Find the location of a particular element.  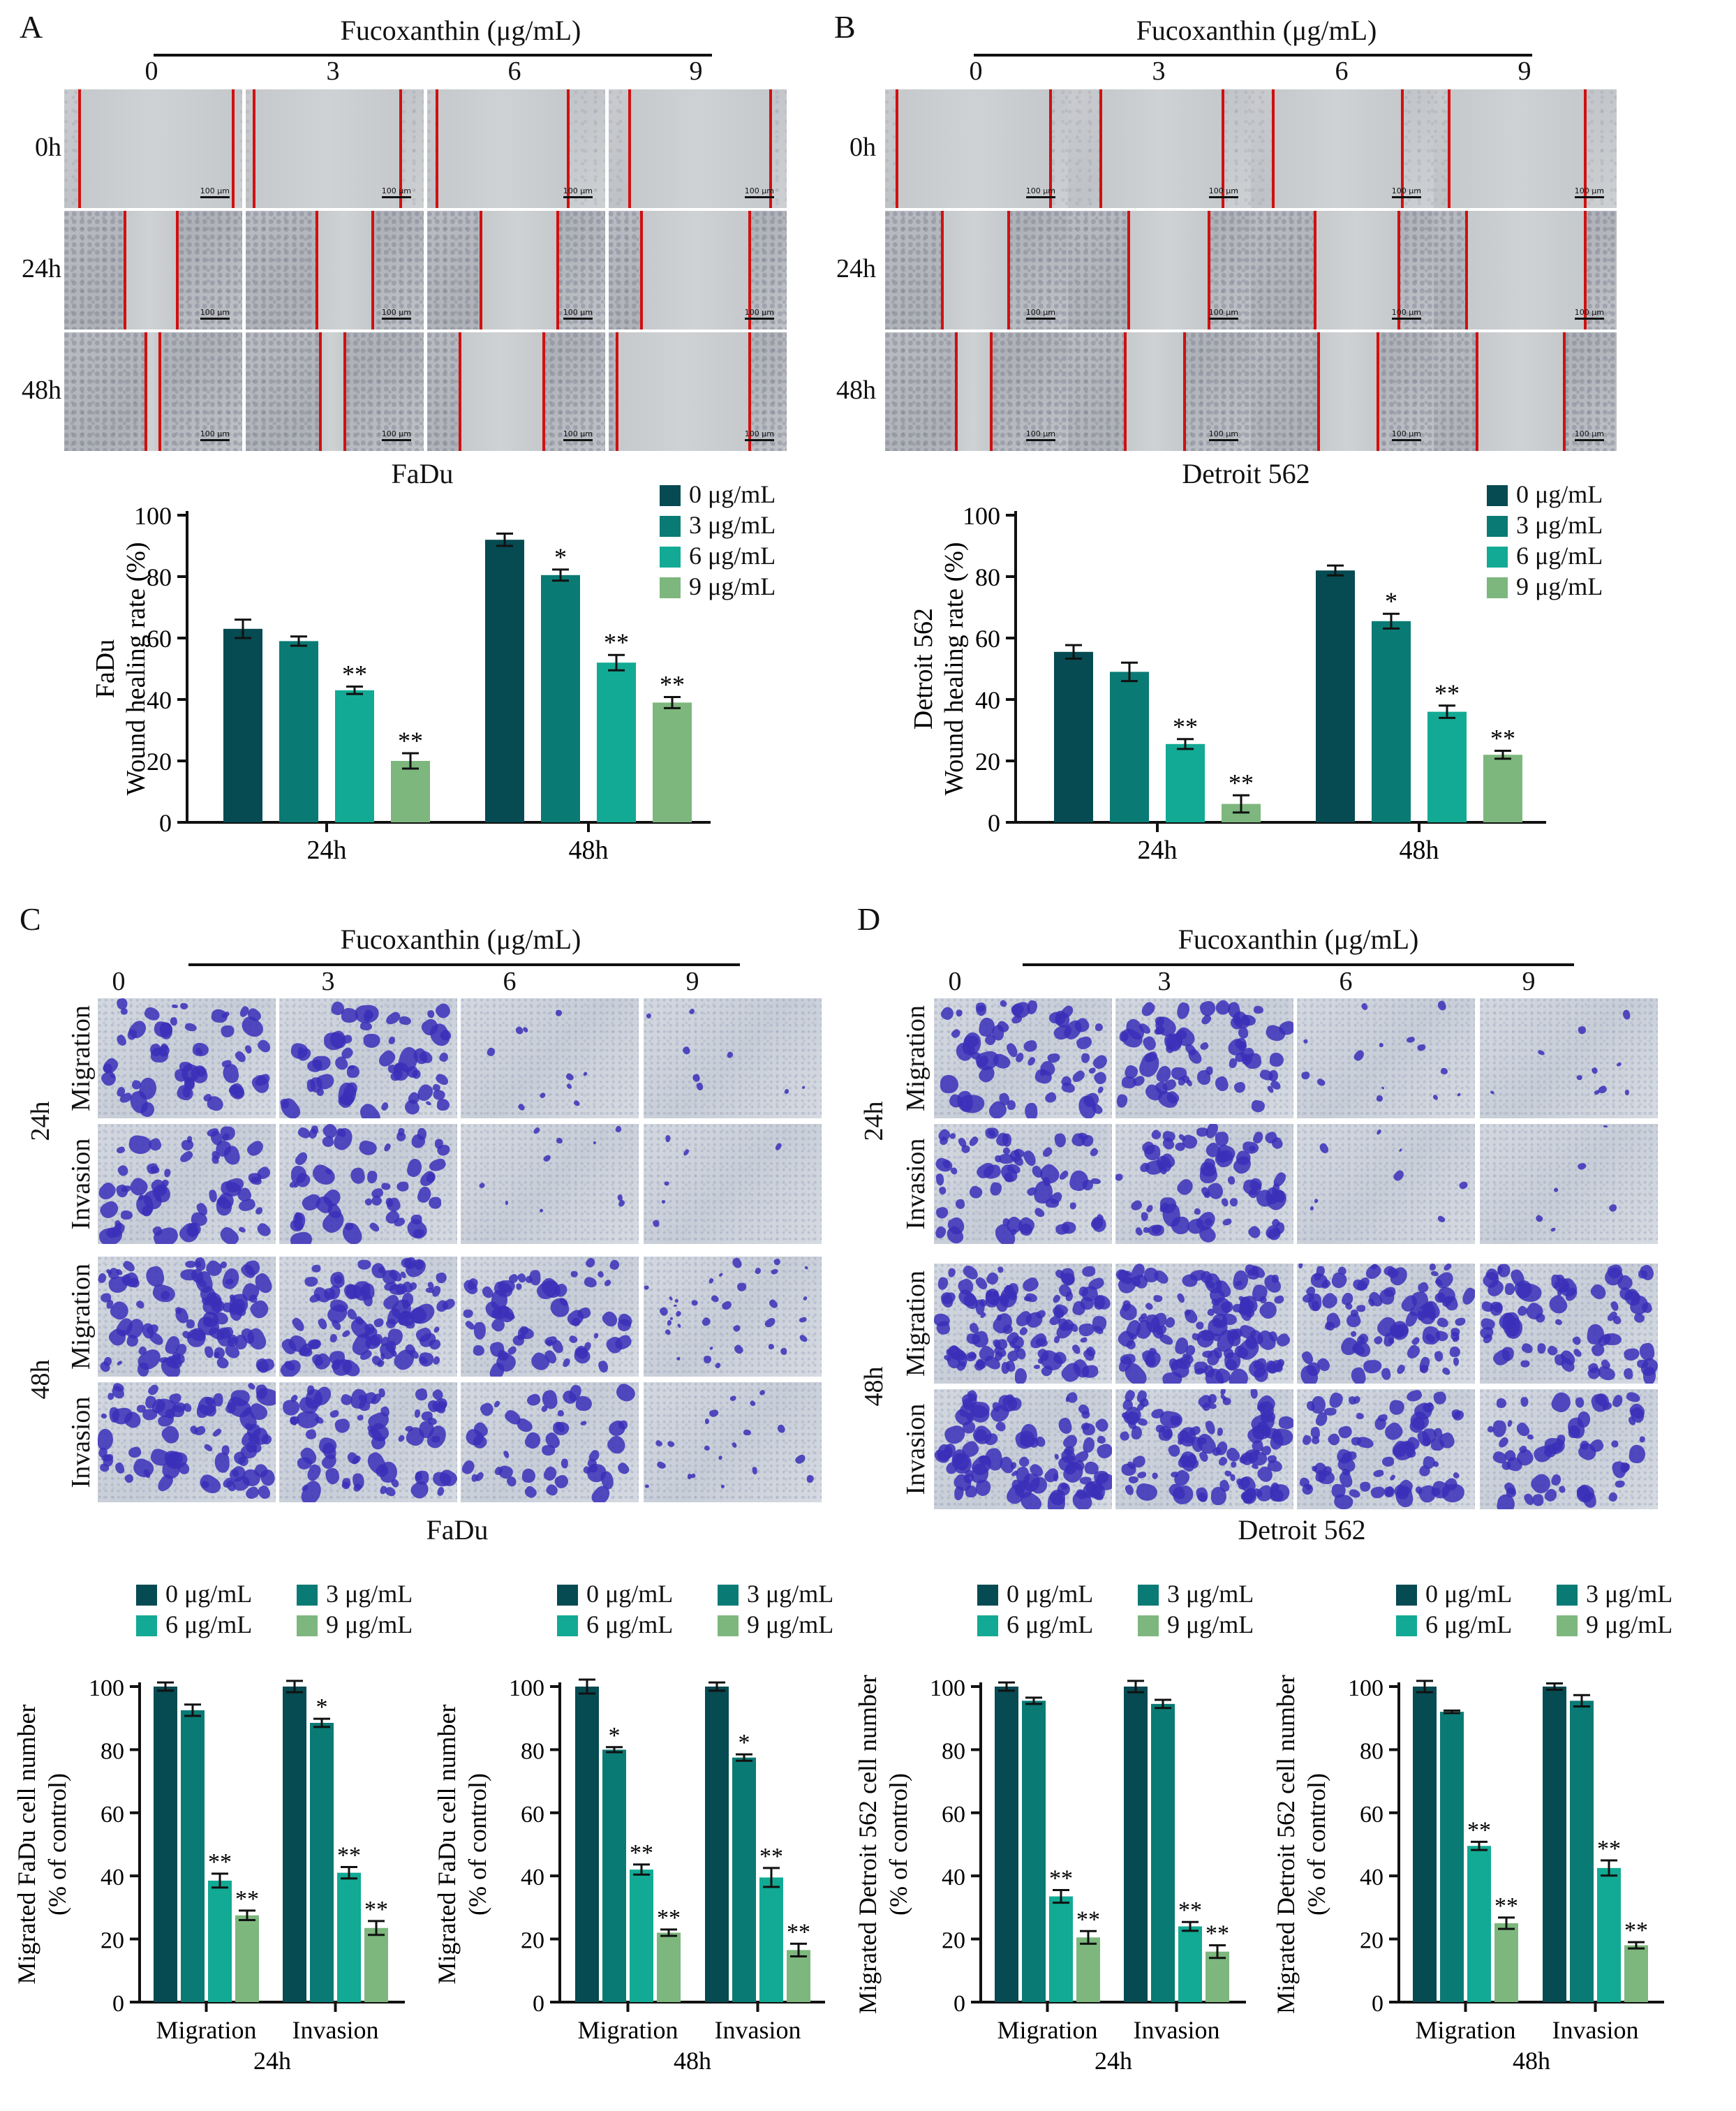

legend-c2-0-label: 0 μg/mL is located at coordinates (630, 1594).